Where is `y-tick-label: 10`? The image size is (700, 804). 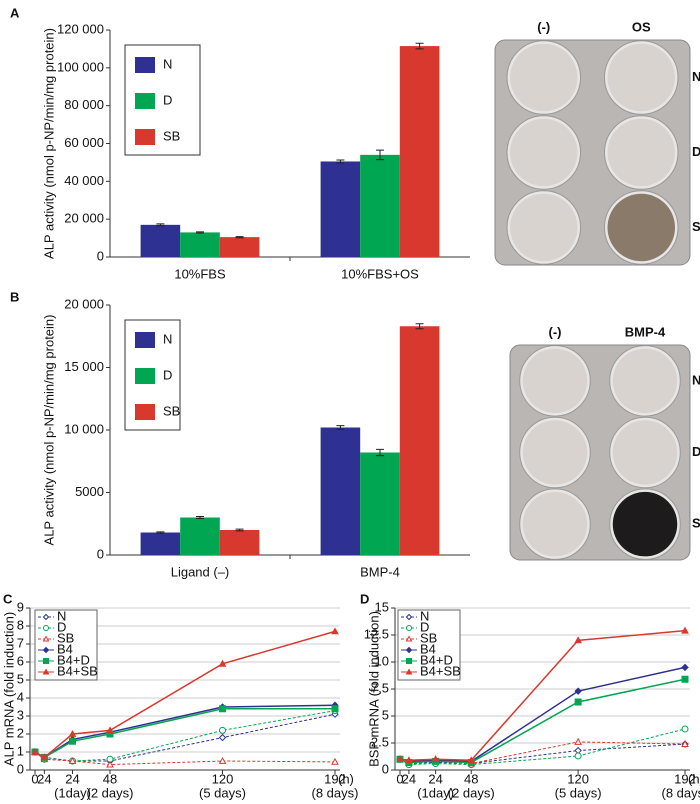
y-tick-label: 10 is located at coordinates (382, 660).